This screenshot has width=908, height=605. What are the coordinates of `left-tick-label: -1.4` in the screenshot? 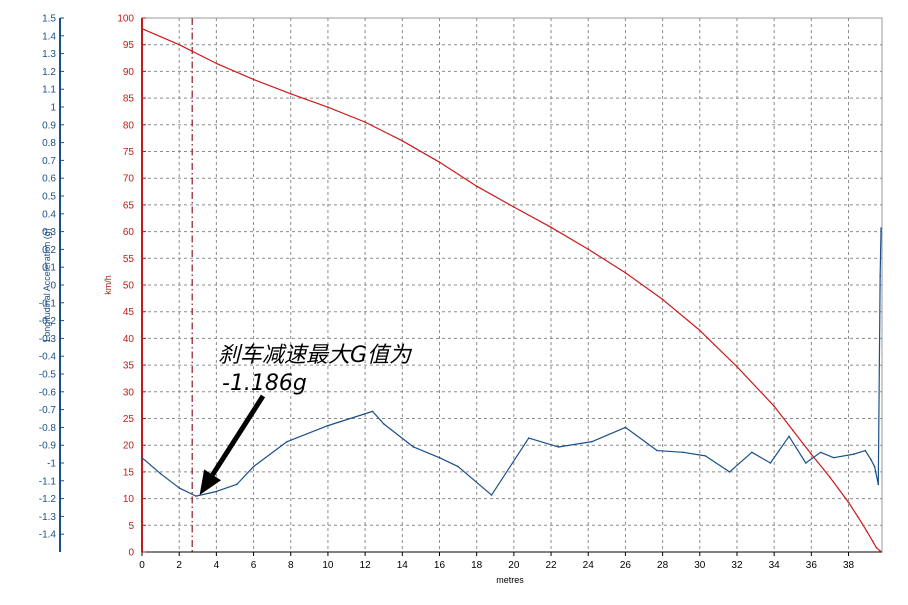 It's located at (48, 535).